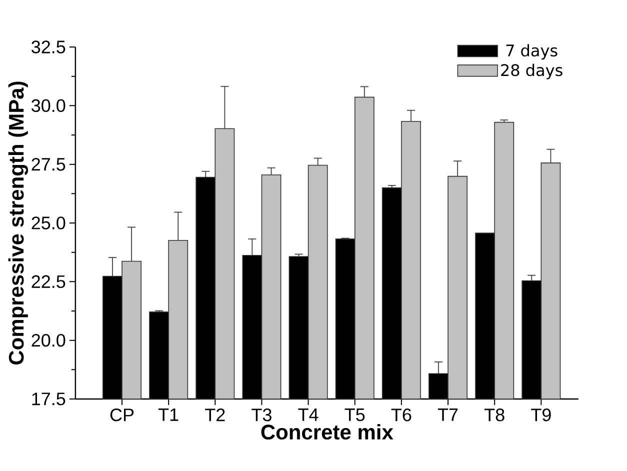 This screenshot has height=471, width=627. I want to click on y-tick-label: 17.5, so click(49, 399).